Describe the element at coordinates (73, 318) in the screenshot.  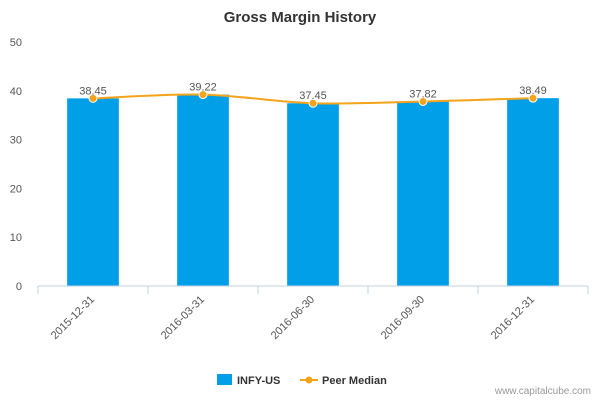
I see `x-tick-label: 2015-12-31` at that location.